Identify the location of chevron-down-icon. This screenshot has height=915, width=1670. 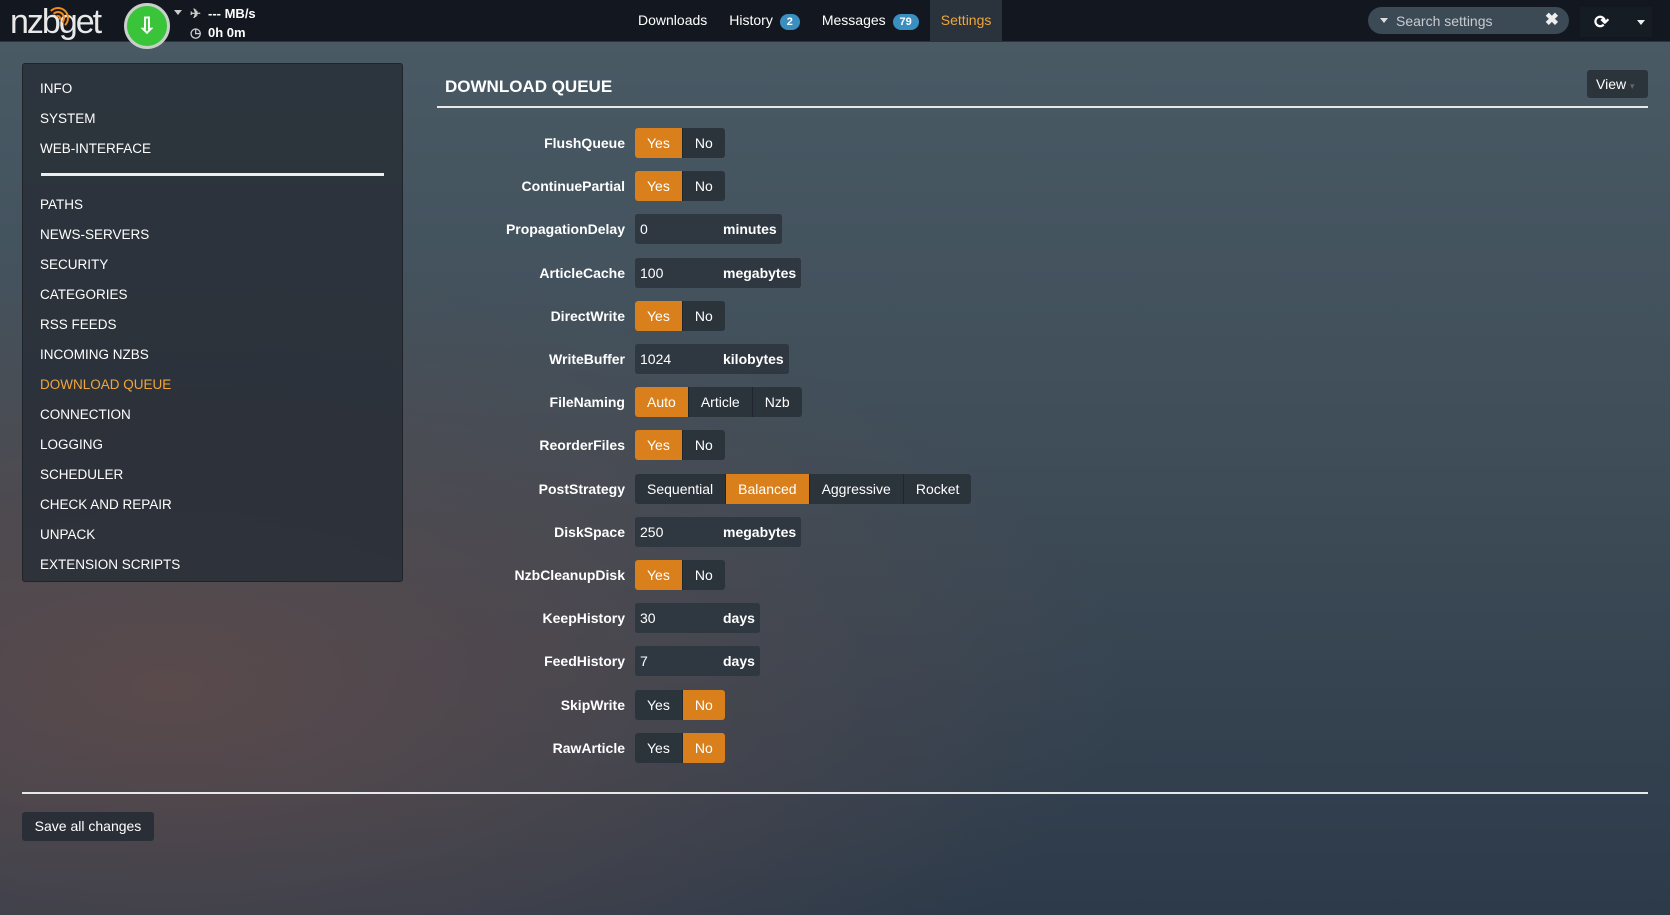
(178, 12).